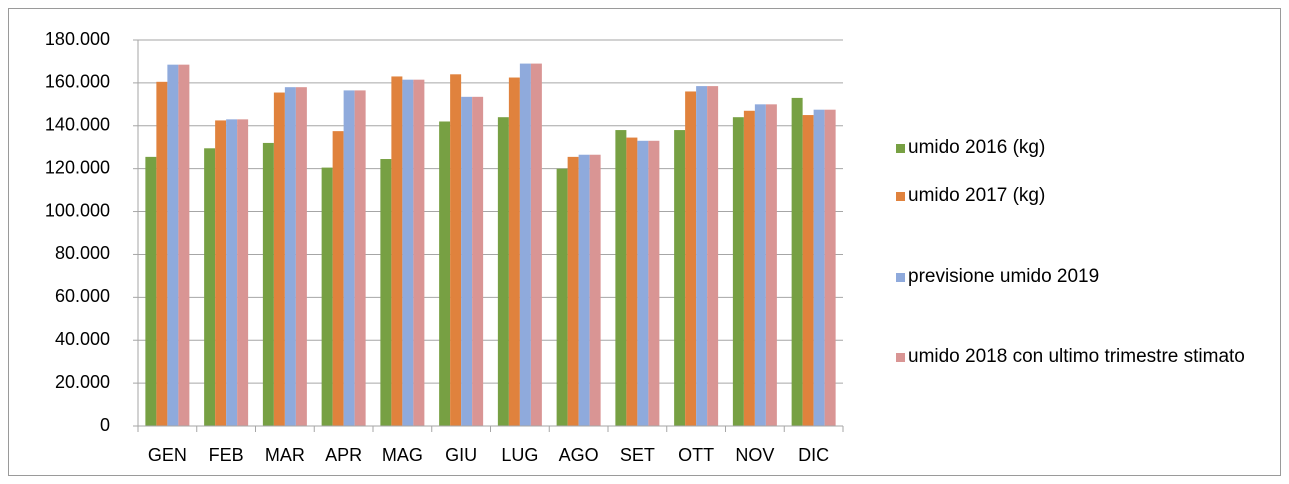 The width and height of the screenshot is (1289, 484). Describe the element at coordinates (77, 82) in the screenshot. I see `y-tick-label: 160.000` at that location.